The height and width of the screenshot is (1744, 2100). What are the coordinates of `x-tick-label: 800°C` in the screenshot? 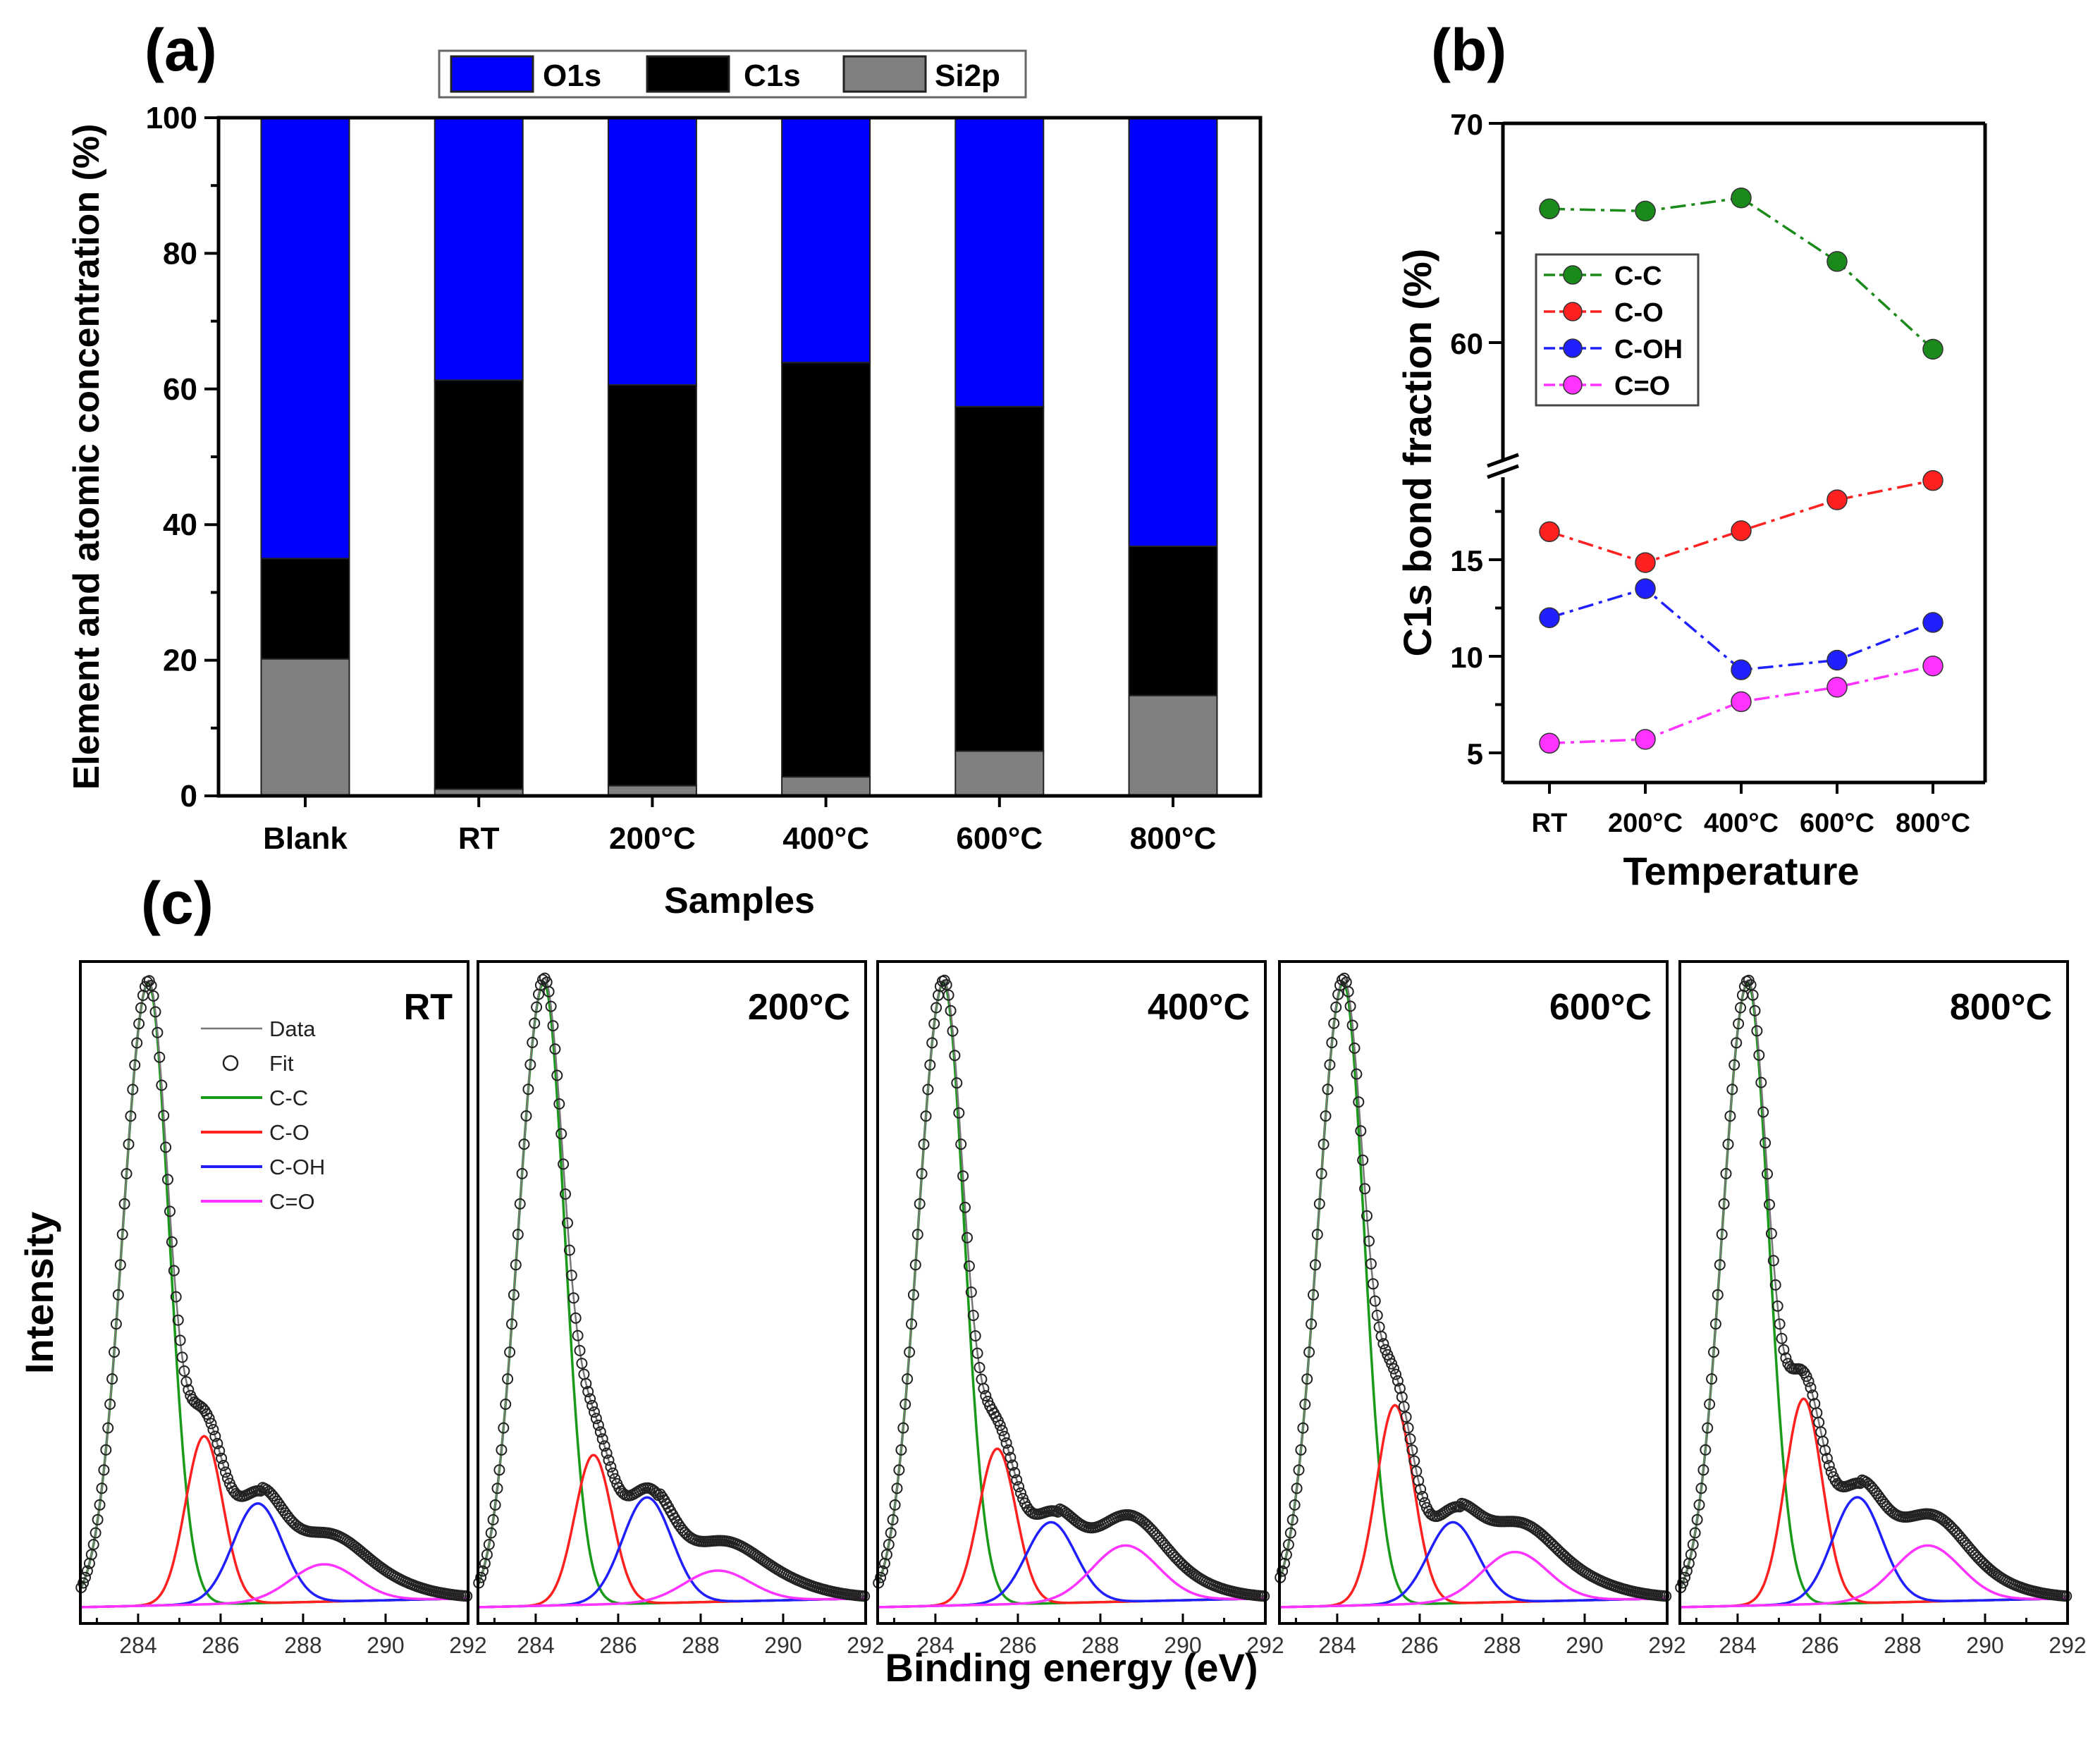 It's located at (1933, 823).